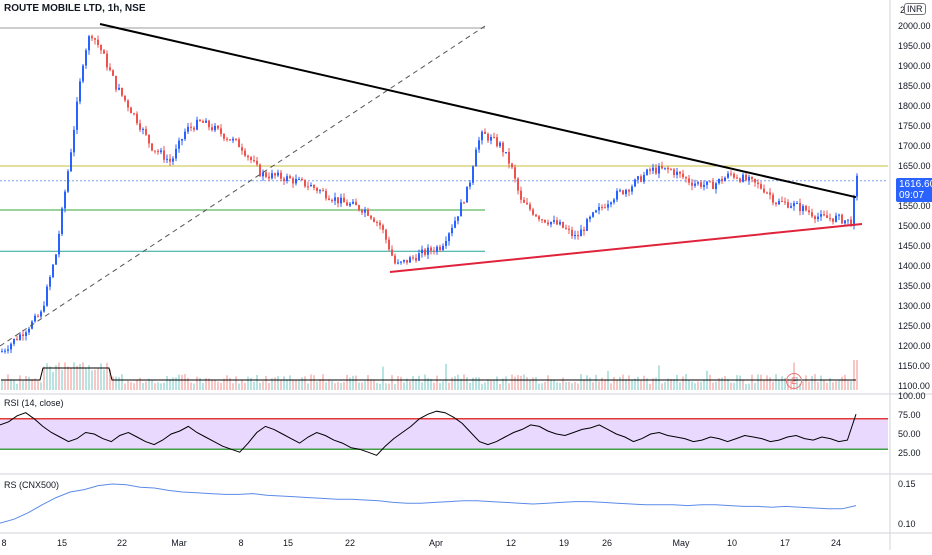  Describe the element at coordinates (62, 543) in the screenshot. I see `x-axis-tick: 15` at that location.